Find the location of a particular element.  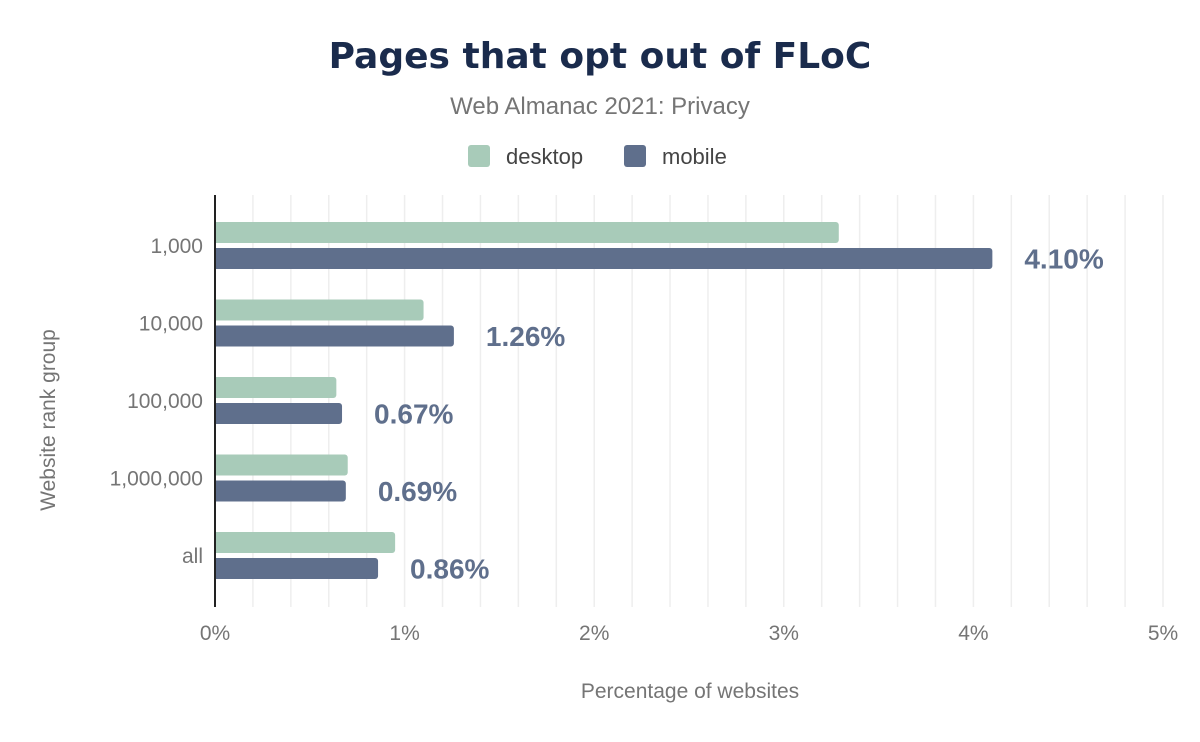

y-tick-label: 10,000 is located at coordinates (171, 324).